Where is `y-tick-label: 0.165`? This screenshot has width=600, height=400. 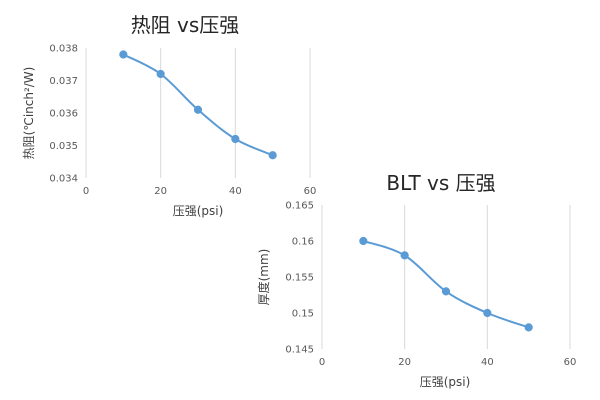
y-tick-label: 0.165 is located at coordinates (299, 206).